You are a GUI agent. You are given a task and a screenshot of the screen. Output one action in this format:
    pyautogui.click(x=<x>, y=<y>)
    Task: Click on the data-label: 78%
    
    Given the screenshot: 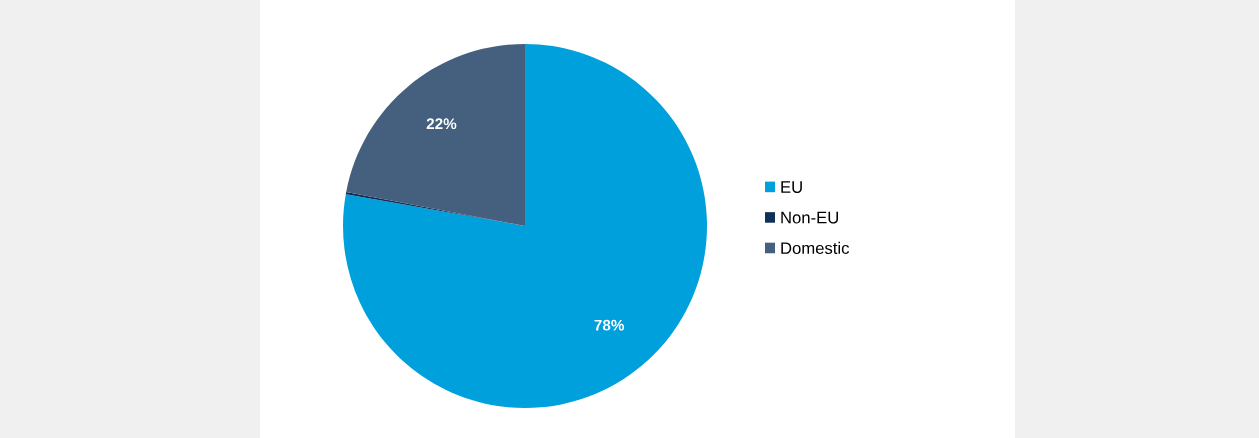 What is the action you would take?
    pyautogui.click(x=609, y=325)
    